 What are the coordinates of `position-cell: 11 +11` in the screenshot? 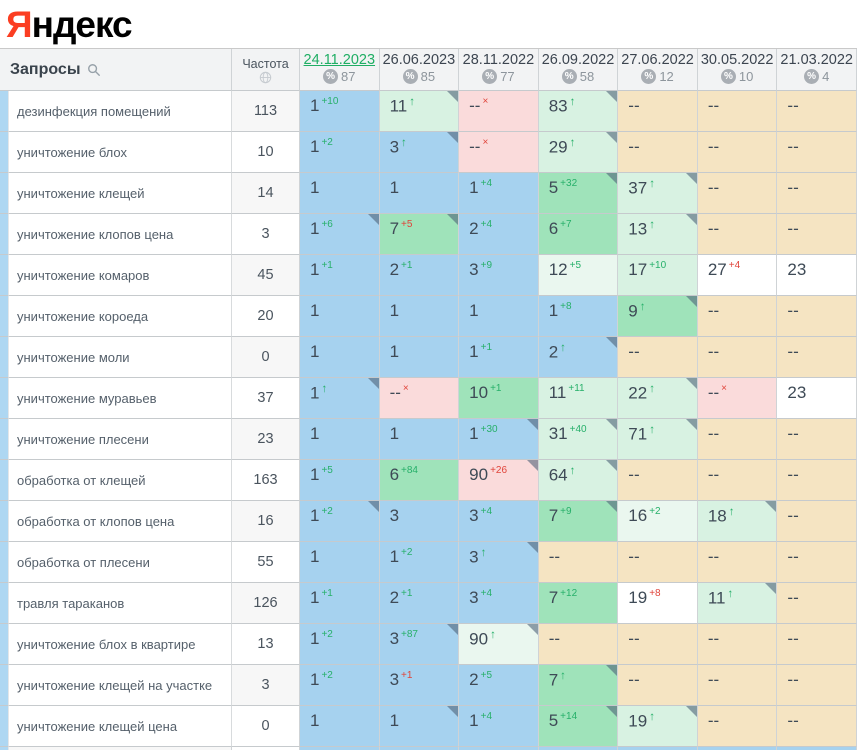 It's located at (578, 398).